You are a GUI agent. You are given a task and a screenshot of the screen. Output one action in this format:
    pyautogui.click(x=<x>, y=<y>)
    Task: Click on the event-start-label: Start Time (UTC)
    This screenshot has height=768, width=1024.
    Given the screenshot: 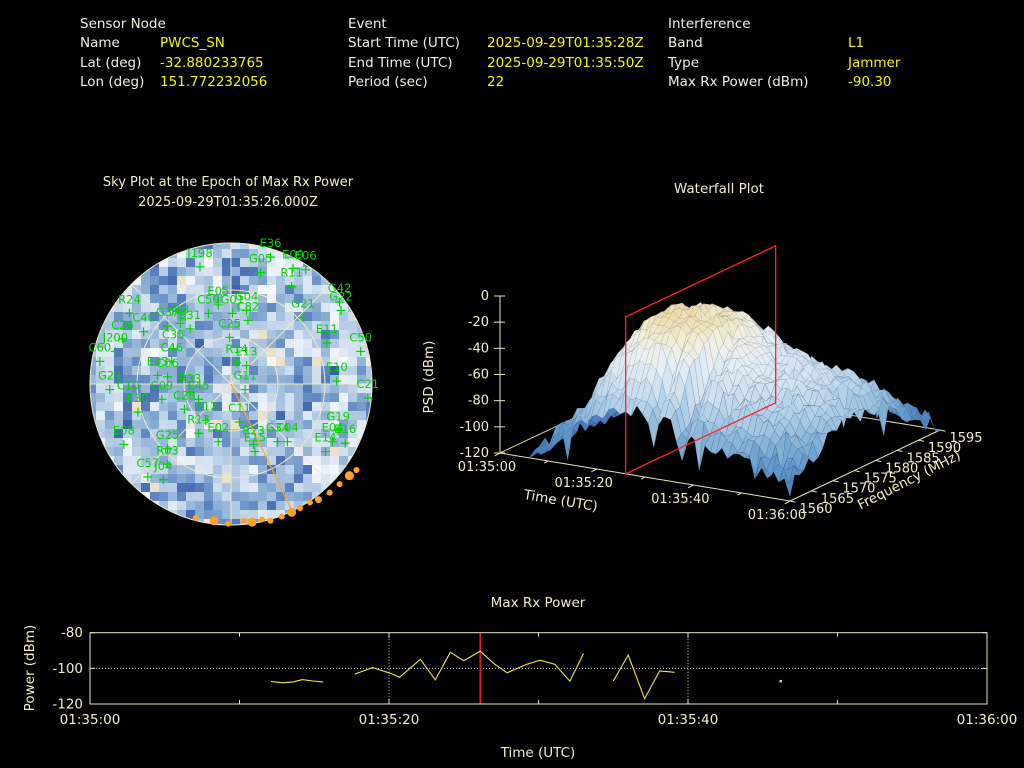 What is the action you would take?
    pyautogui.click(x=404, y=43)
    